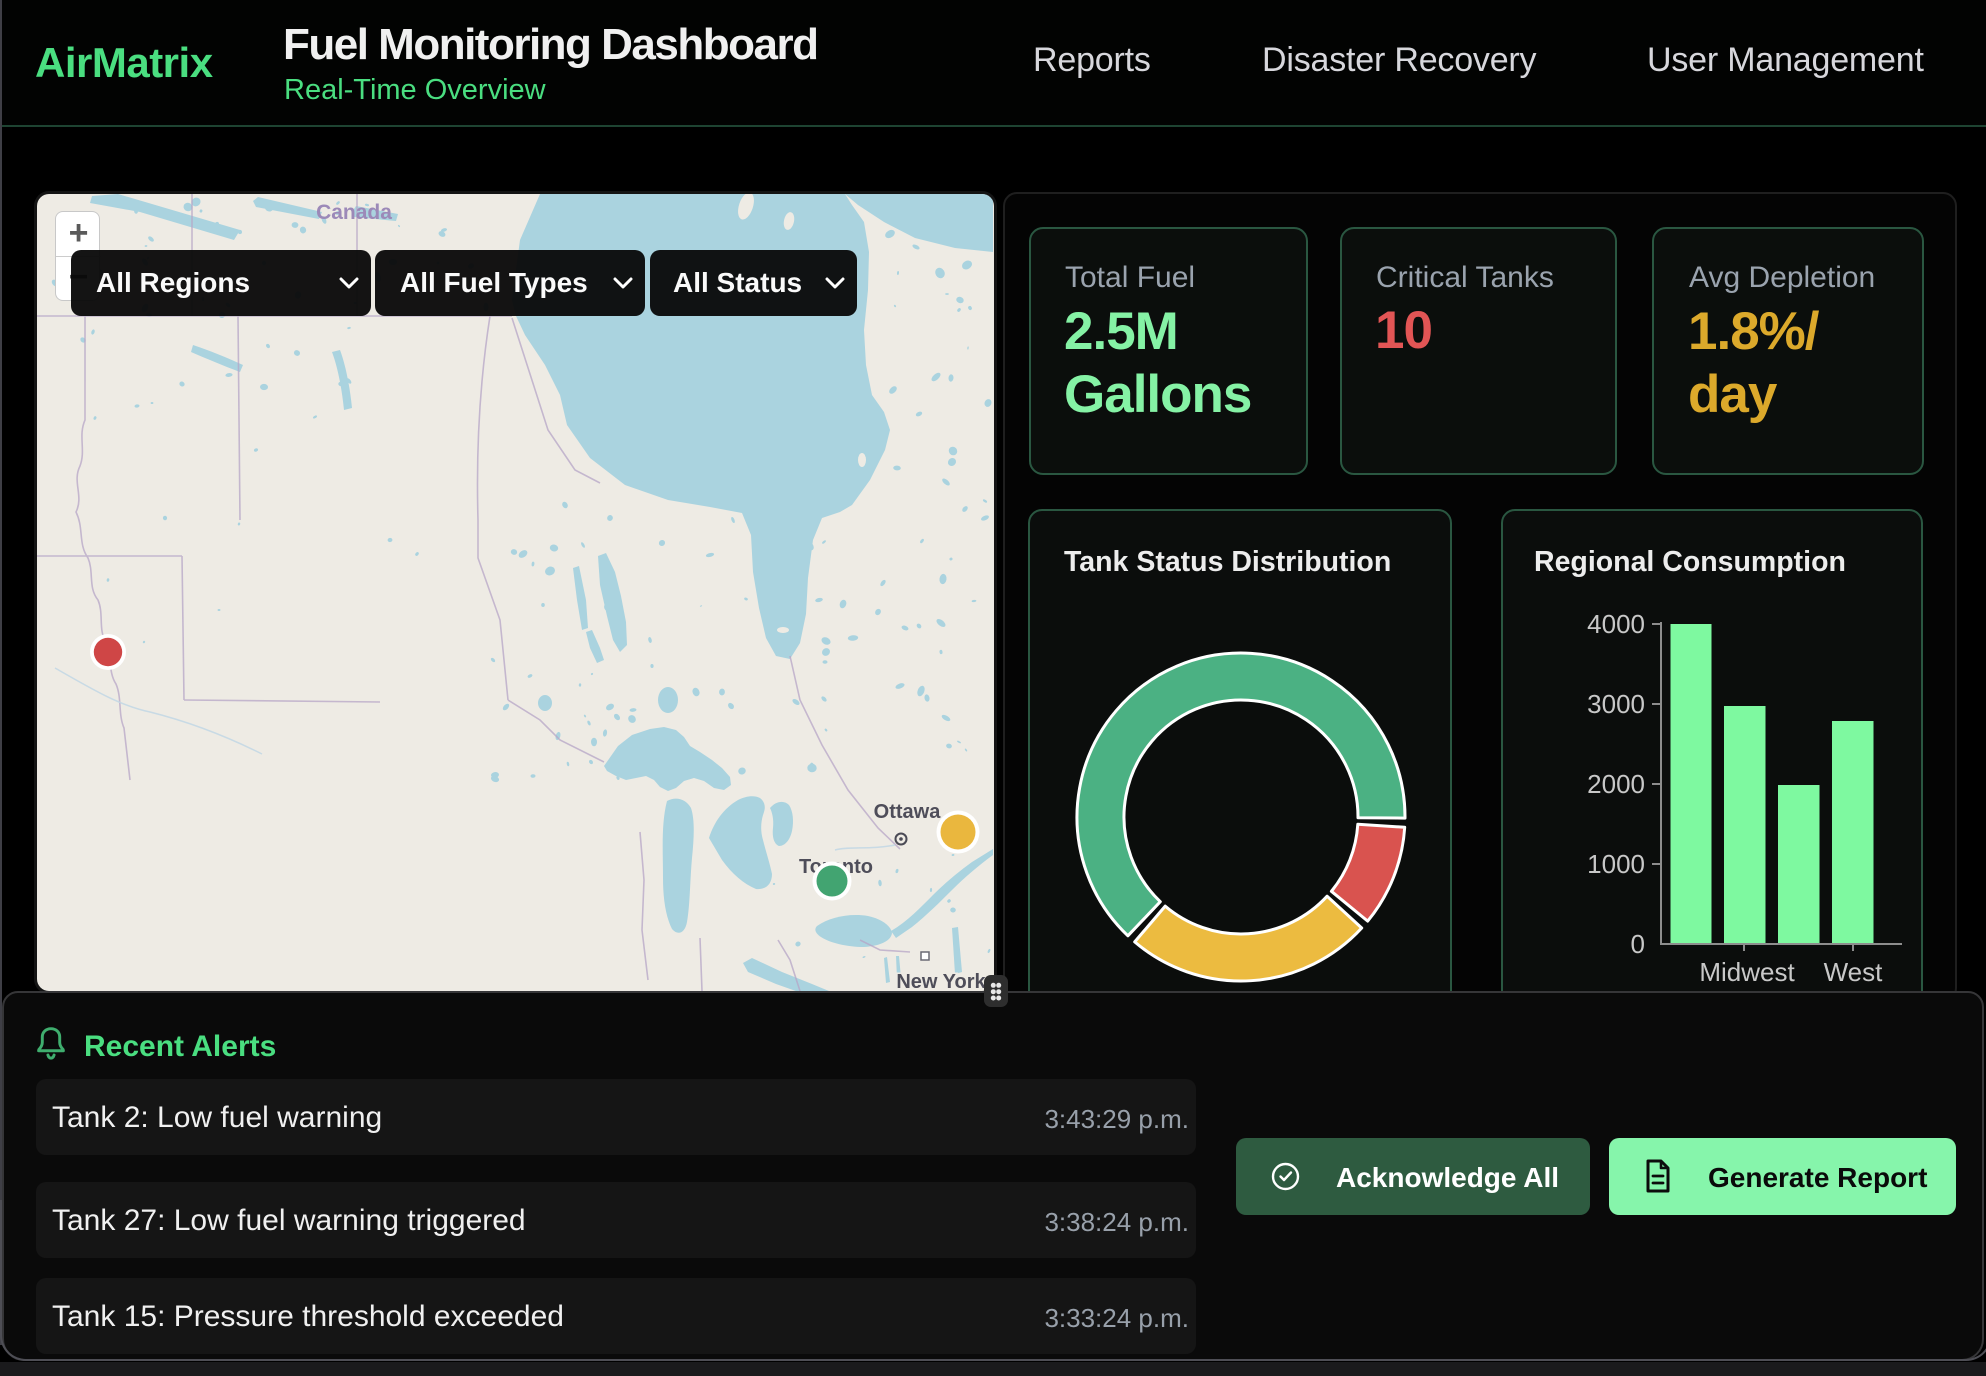 The height and width of the screenshot is (1376, 1986). What do you see at coordinates (1638, 944) in the screenshot?
I see `svg-text: 0` at bounding box center [1638, 944].